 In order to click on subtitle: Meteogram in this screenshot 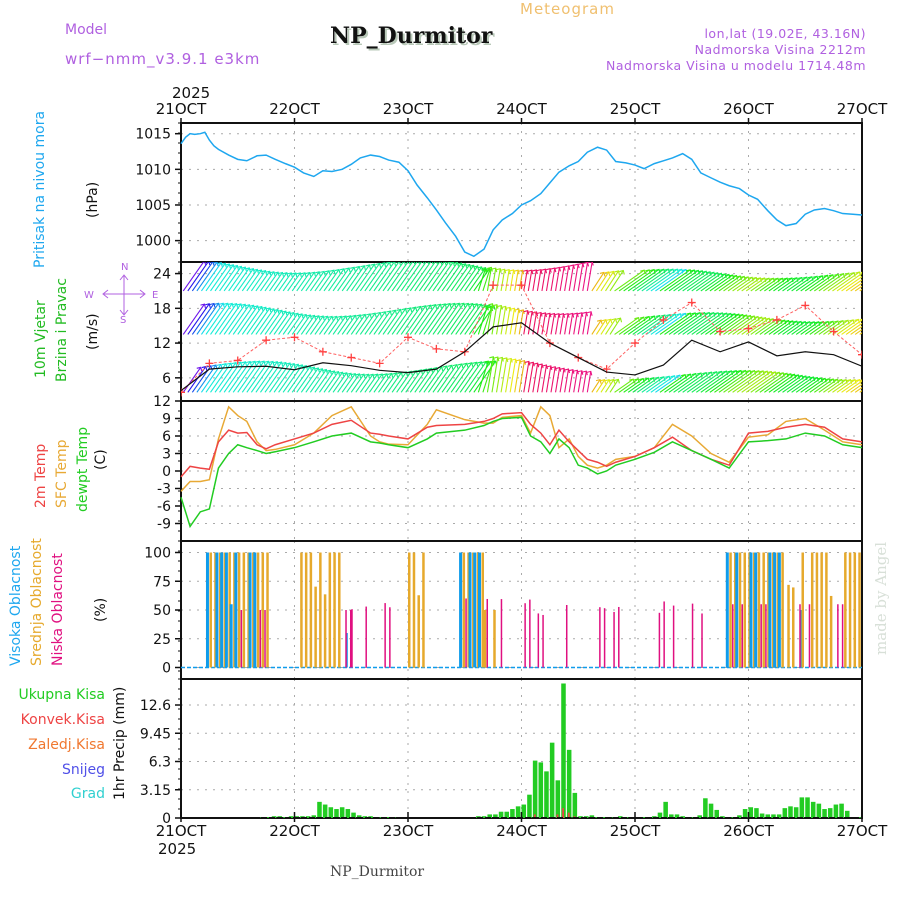, I will do `click(567, 9)`.